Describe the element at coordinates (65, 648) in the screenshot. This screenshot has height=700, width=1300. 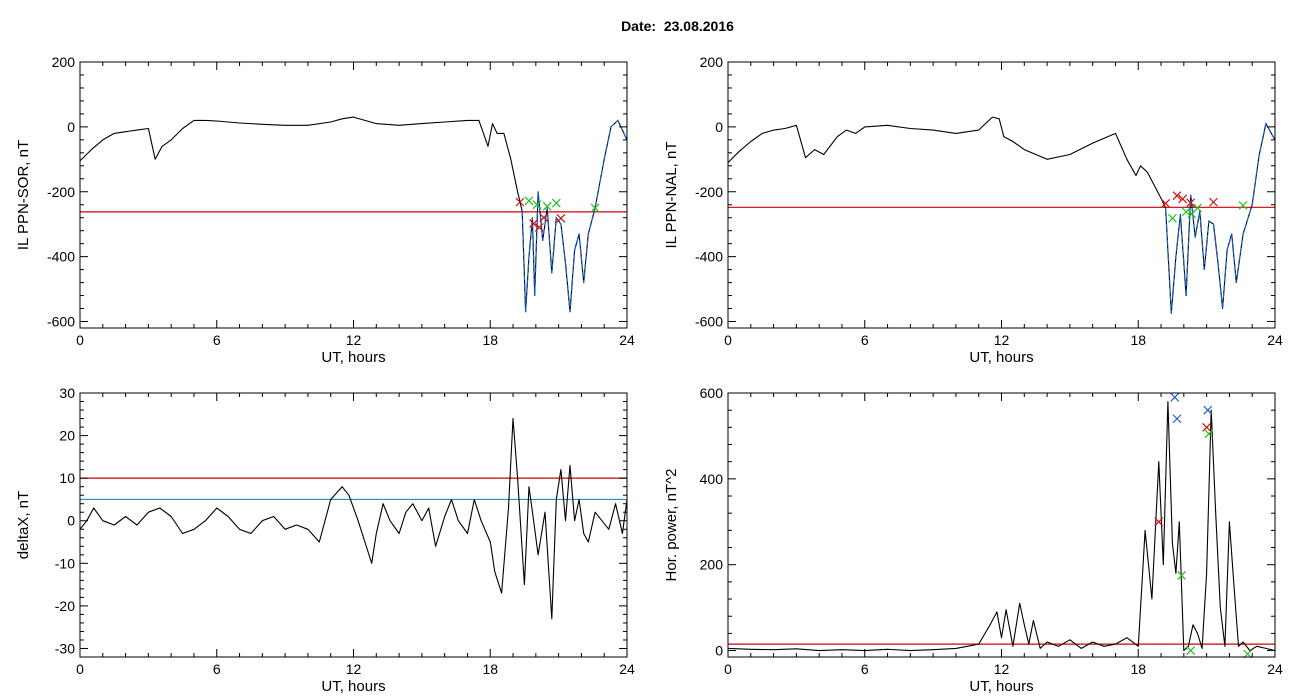
I see `y-tick-label: -30` at that location.